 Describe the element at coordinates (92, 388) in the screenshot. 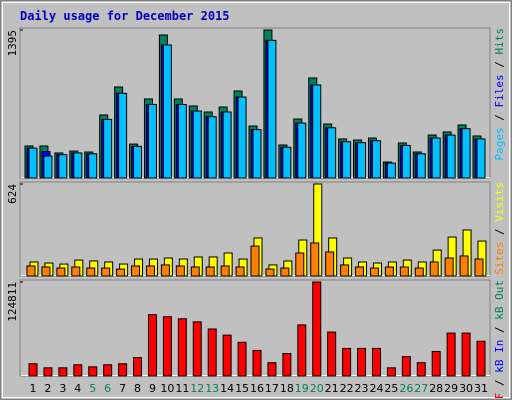

I see `x-tick-label: 5` at that location.